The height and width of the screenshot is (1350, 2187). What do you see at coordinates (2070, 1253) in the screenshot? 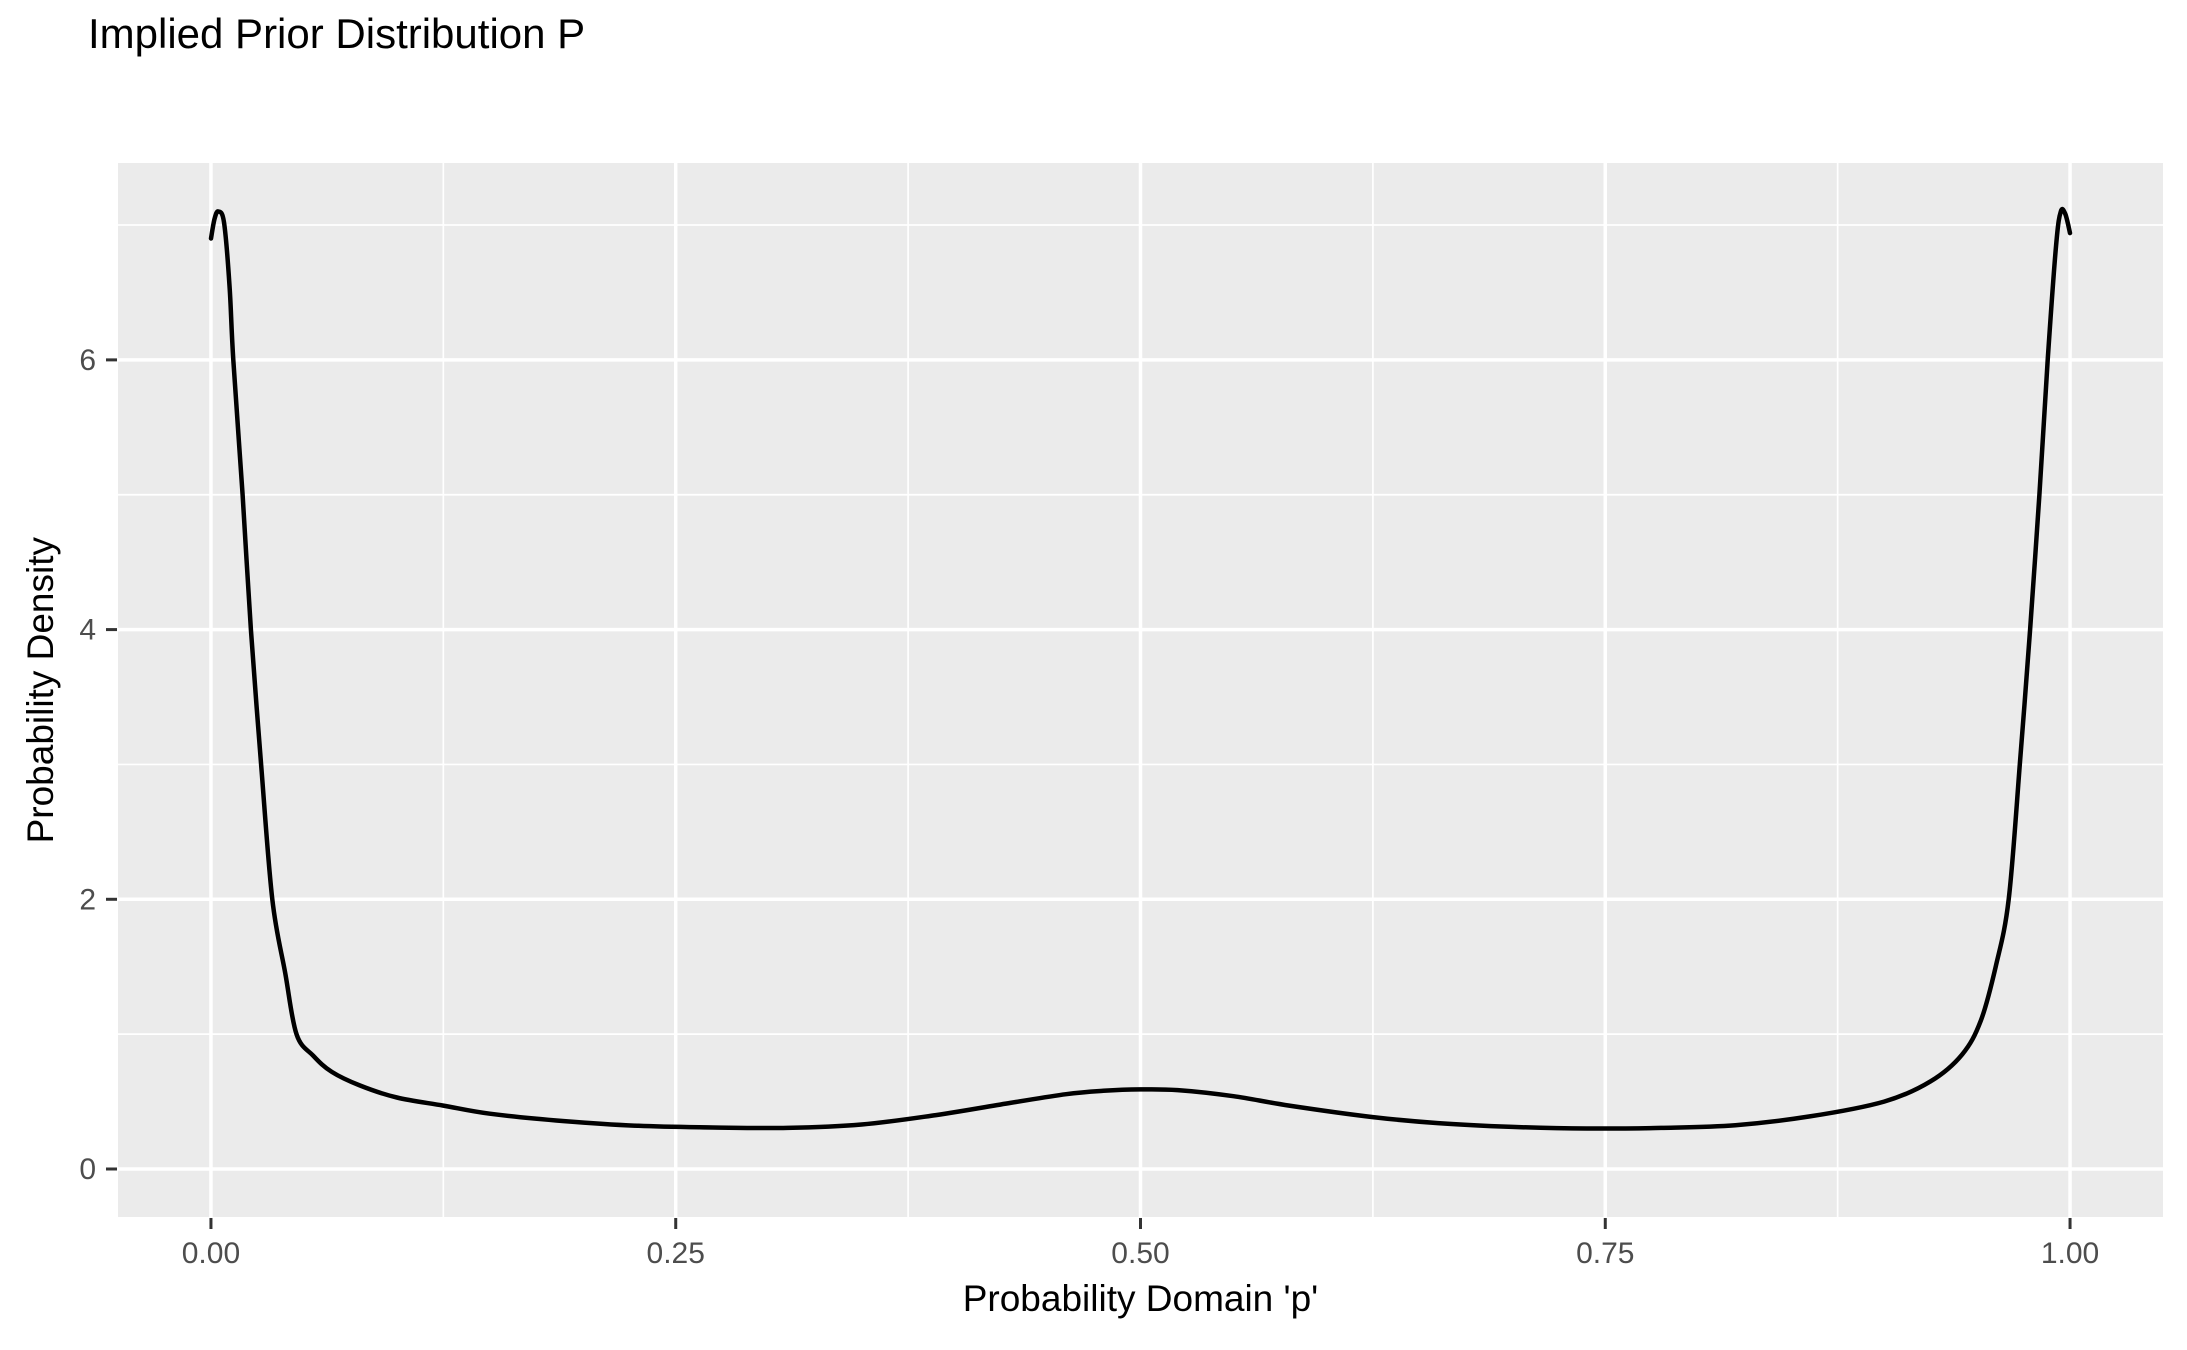
I see `x-tick-label: 1.00` at bounding box center [2070, 1253].